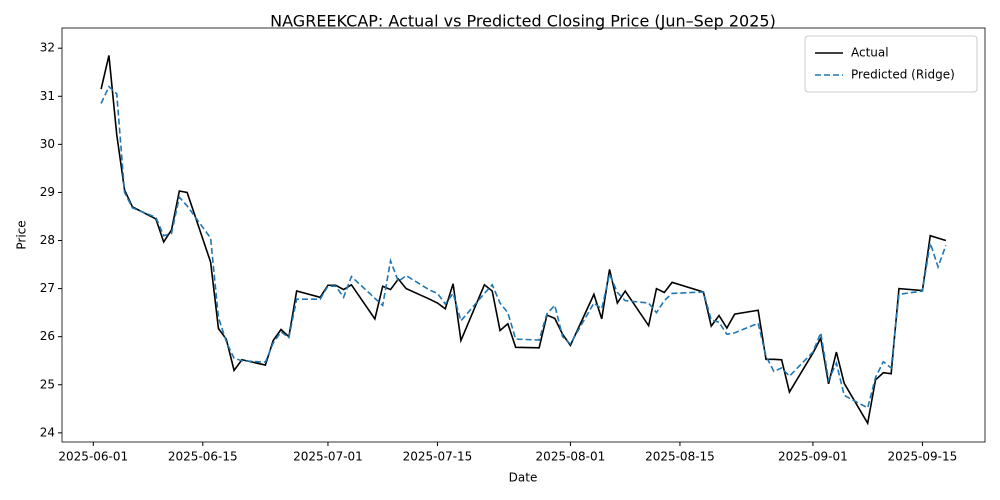 The image size is (1000, 500). What do you see at coordinates (47, 48) in the screenshot?
I see `y-tick-label: 32` at bounding box center [47, 48].